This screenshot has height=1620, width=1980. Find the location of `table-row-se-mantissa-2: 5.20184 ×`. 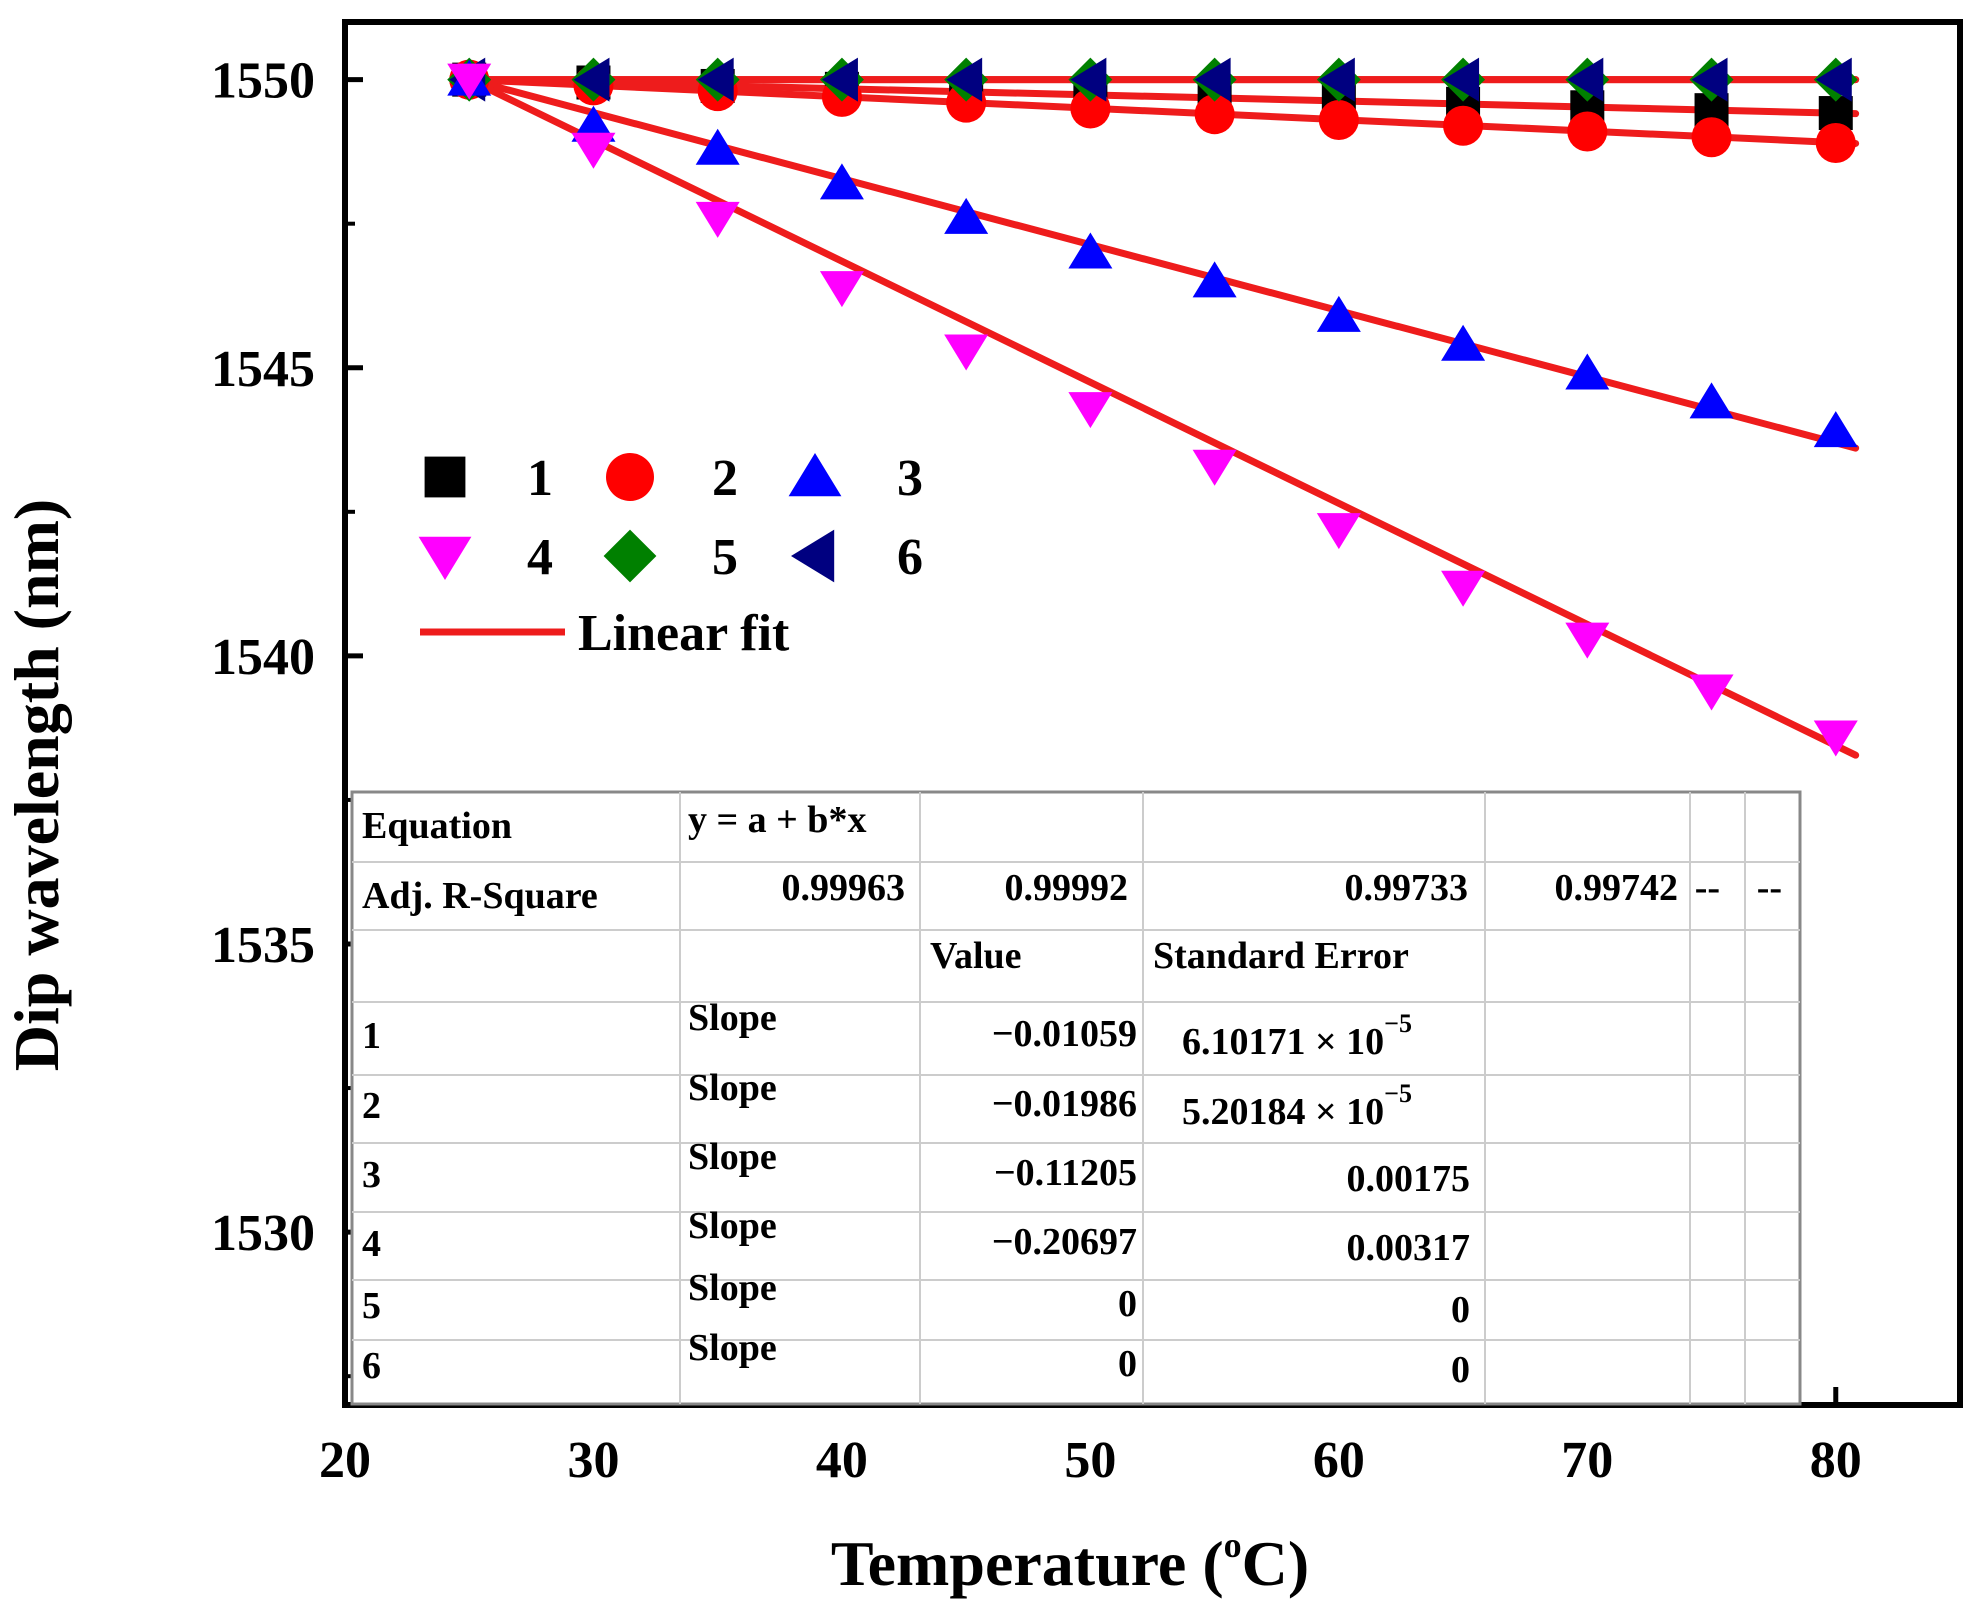

table-row-se-mantissa-2: 5.20184 × is located at coordinates (1264, 1112).